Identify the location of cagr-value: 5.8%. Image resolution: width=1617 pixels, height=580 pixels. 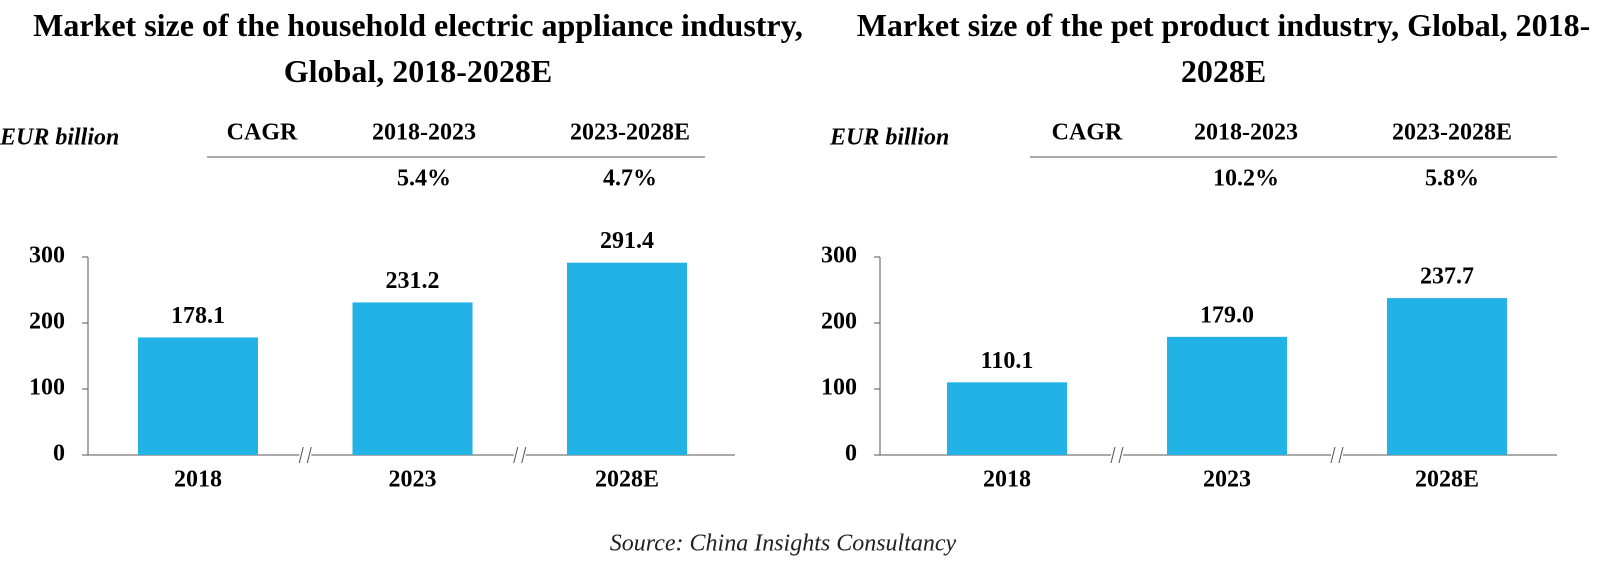
(1452, 179).